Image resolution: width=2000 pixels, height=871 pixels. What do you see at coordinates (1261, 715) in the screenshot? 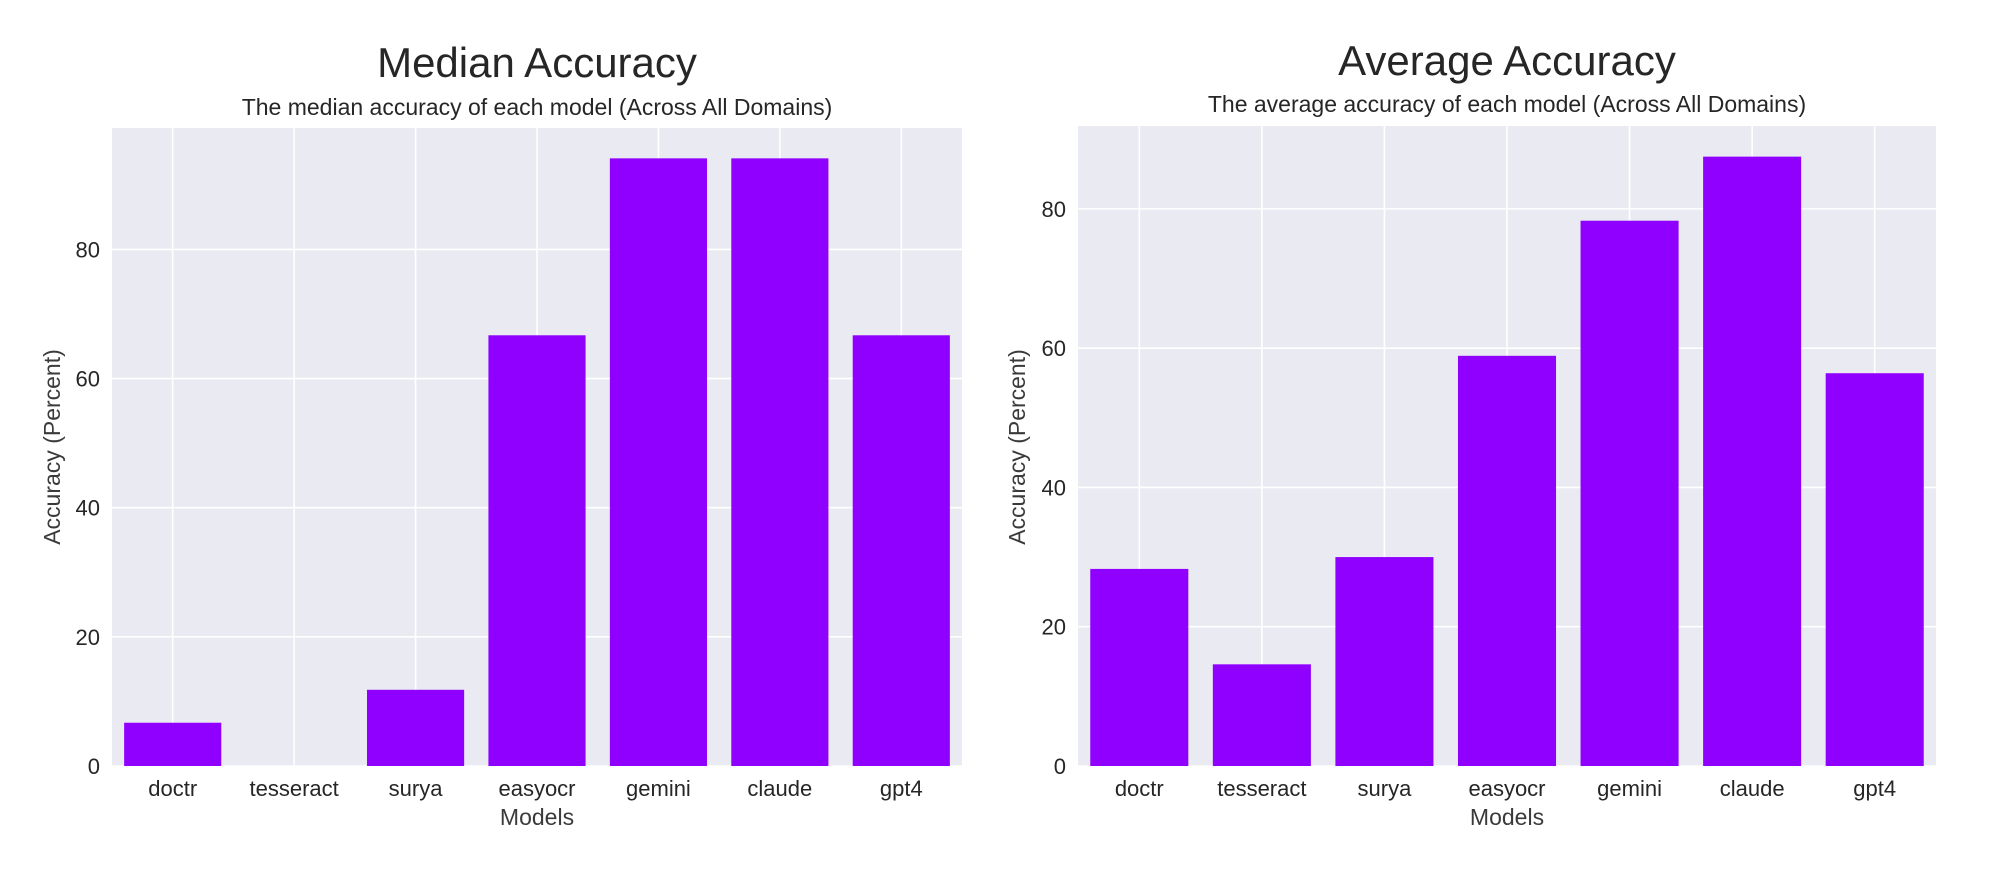
I see `bar-tesseract` at bounding box center [1261, 715].